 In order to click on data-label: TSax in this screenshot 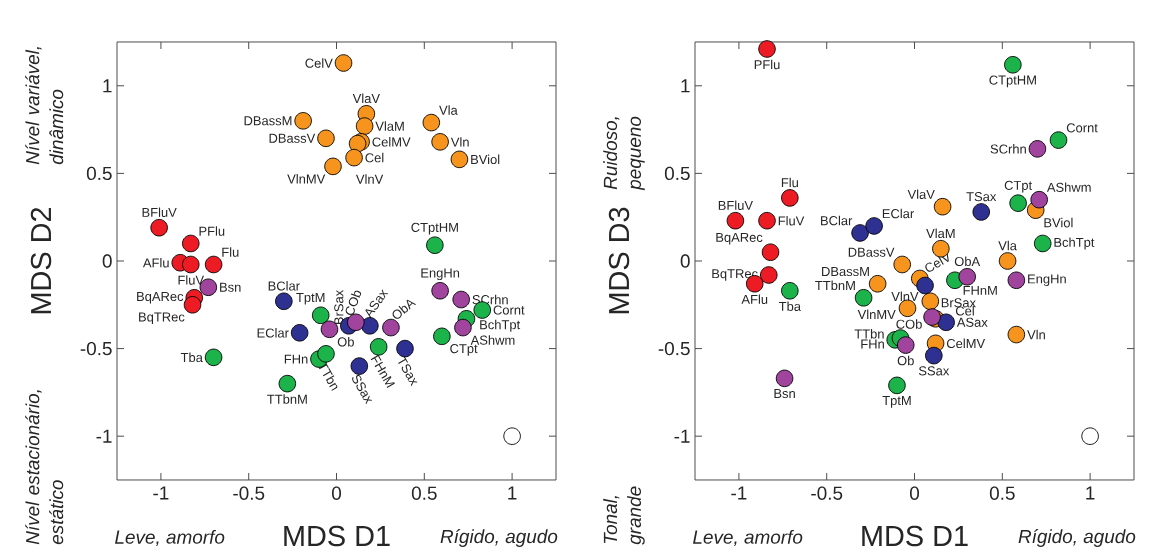, I will do `click(981, 197)`.